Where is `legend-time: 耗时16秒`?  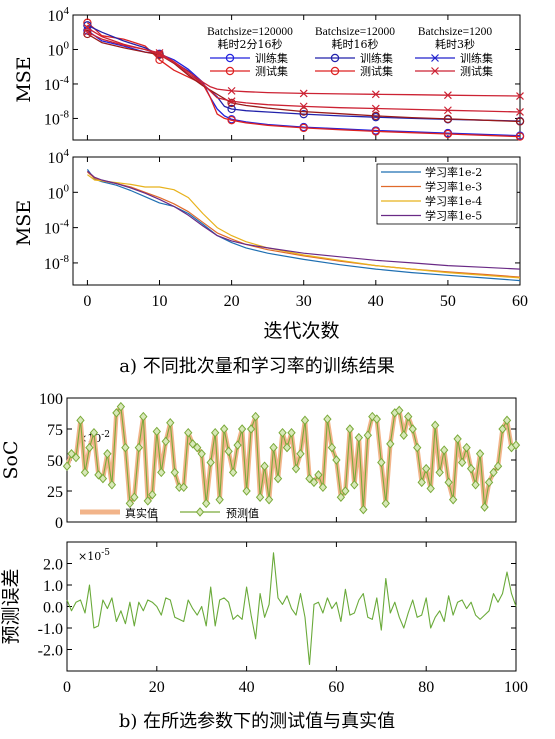 legend-time: 耗时16秒 is located at coordinates (355, 44).